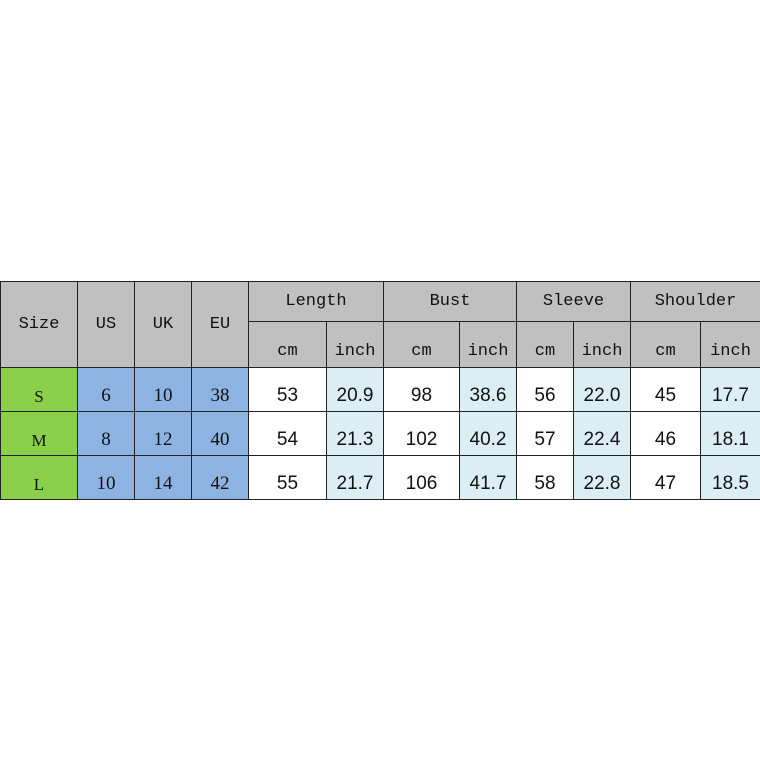 This screenshot has width=760, height=760. Describe the element at coordinates (220, 389) in the screenshot. I see `eu-cell: 38` at that location.